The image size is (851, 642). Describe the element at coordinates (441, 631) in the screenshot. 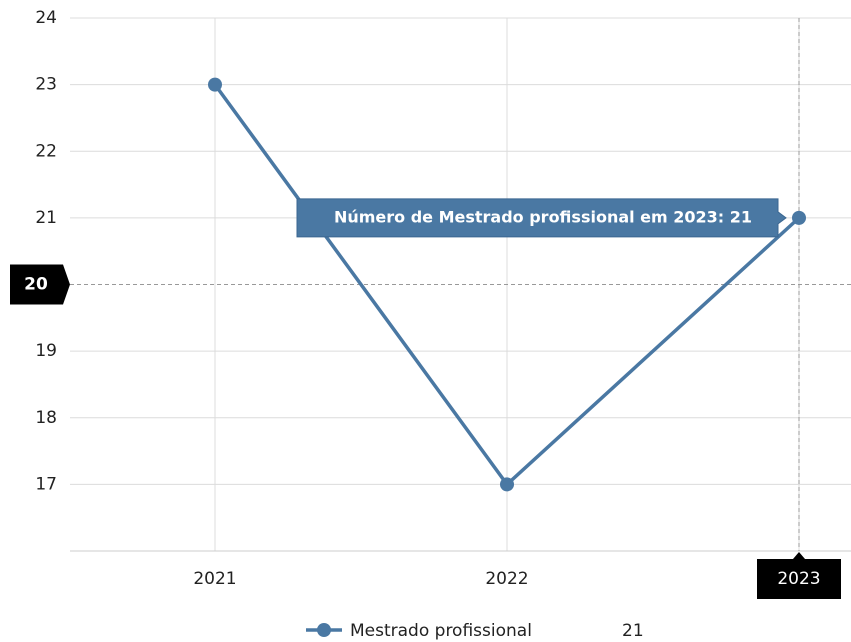

I see `legend-label: Mestrado profissional` at that location.